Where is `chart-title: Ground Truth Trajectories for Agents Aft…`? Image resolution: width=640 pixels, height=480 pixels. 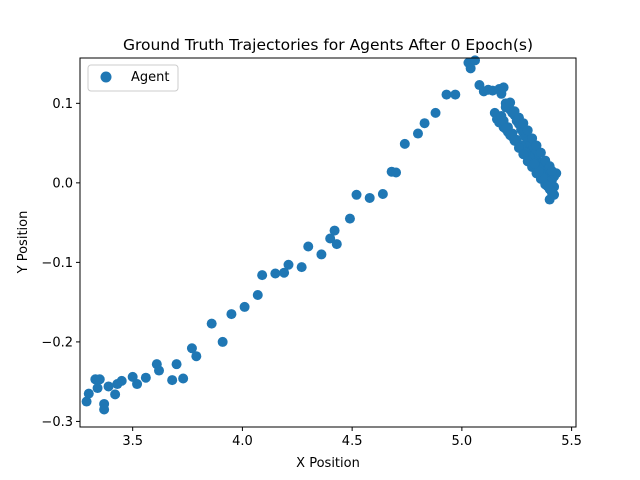
chart-title: Ground Truth Trajectories for Agents Aft… is located at coordinates (328, 45).